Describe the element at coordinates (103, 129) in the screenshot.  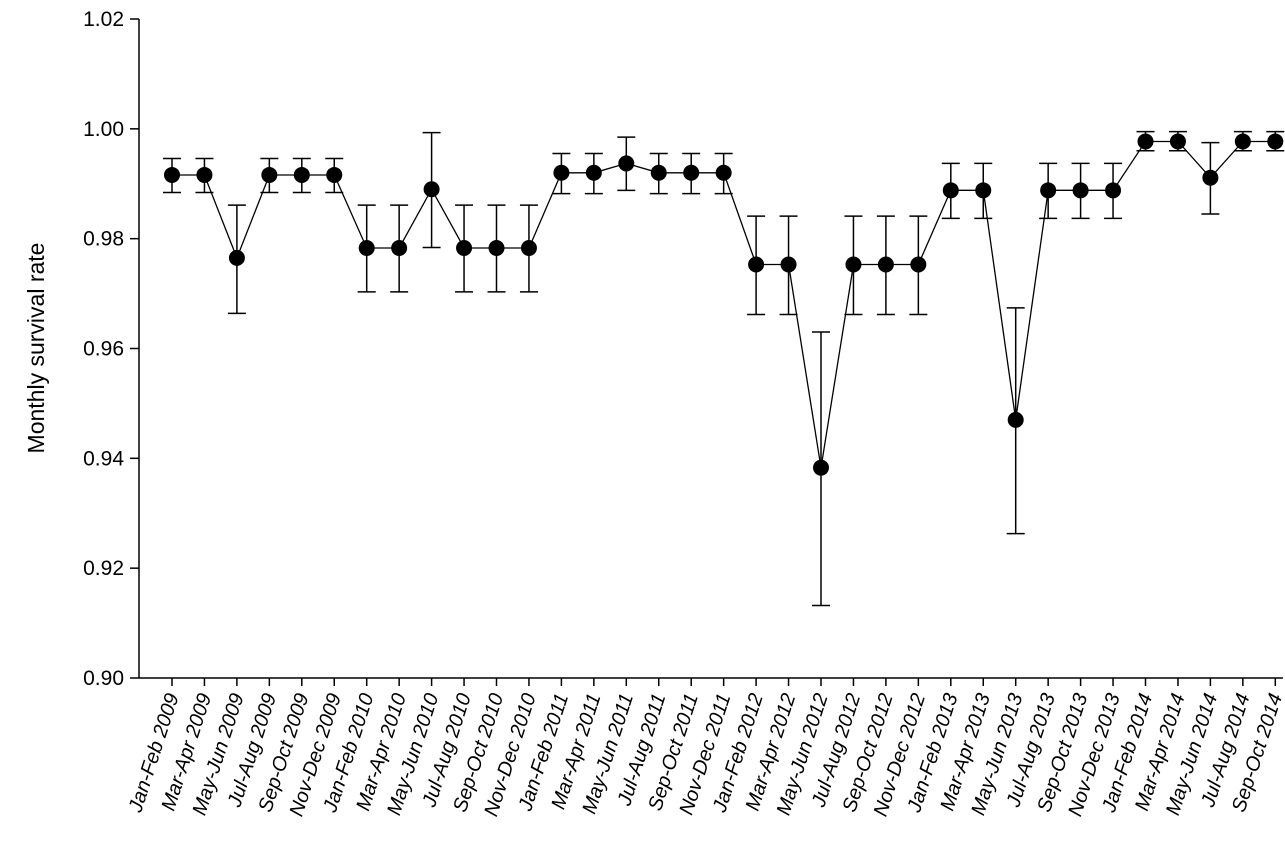
I see `y-tick-label: 1.00` at that location.